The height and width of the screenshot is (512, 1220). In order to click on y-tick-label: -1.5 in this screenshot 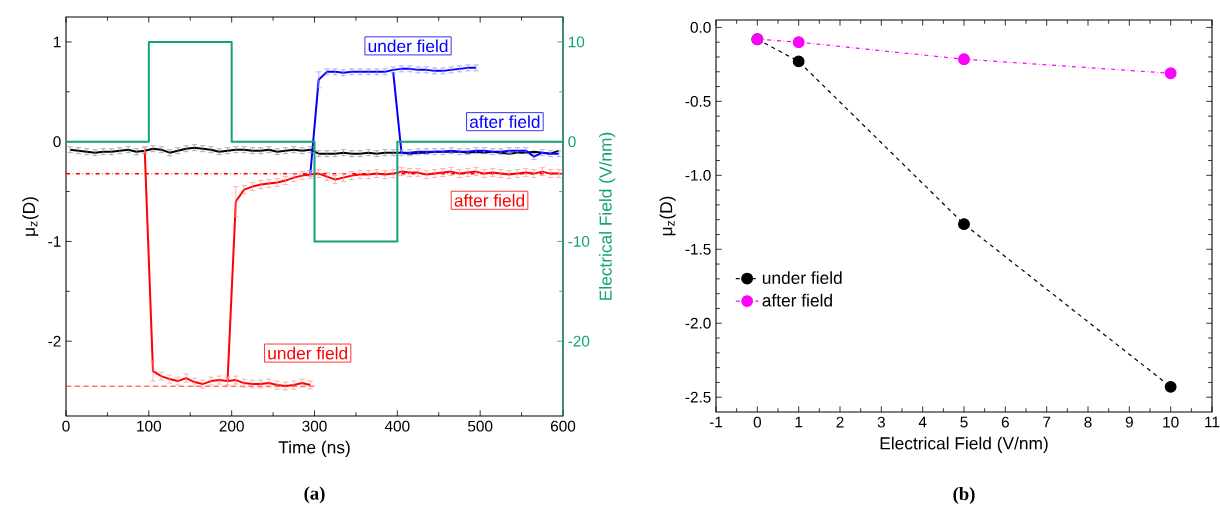, I will do `click(698, 249)`.